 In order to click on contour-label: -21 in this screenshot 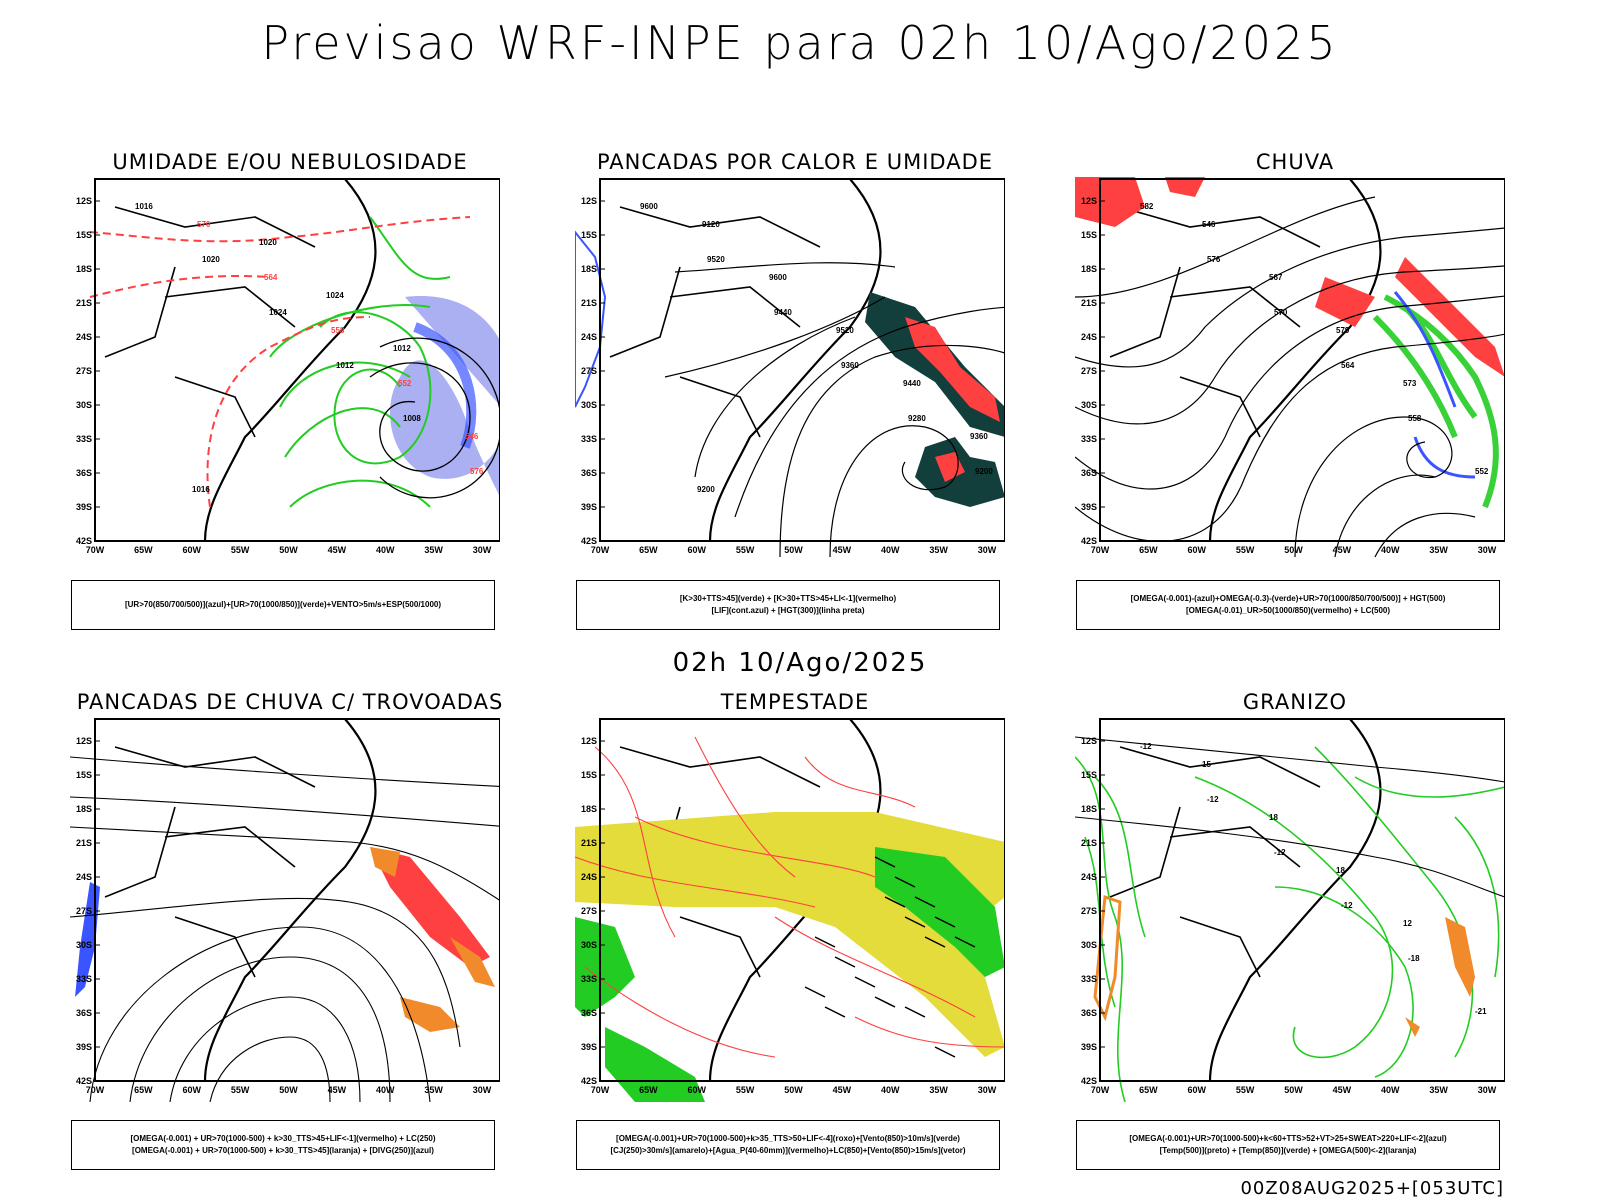, I will do `click(1481, 1011)`.